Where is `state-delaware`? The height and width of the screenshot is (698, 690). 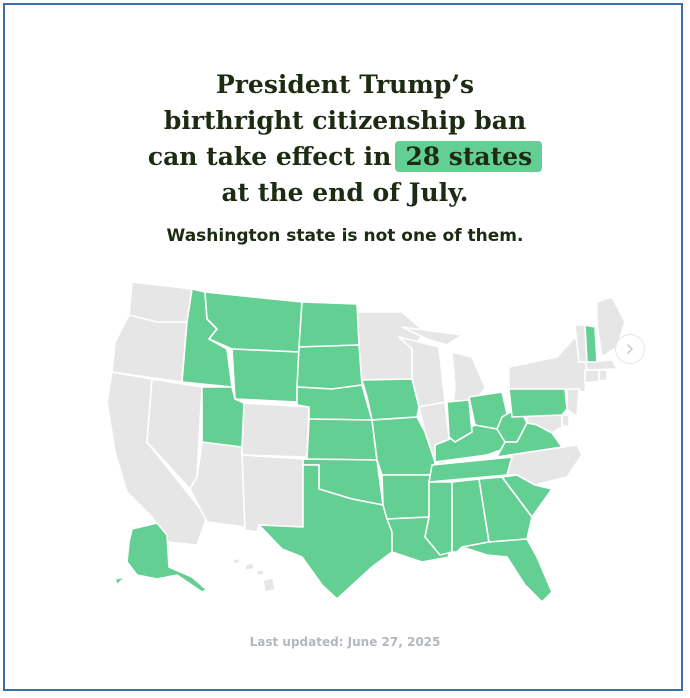
state-delaware is located at coordinates (565, 421).